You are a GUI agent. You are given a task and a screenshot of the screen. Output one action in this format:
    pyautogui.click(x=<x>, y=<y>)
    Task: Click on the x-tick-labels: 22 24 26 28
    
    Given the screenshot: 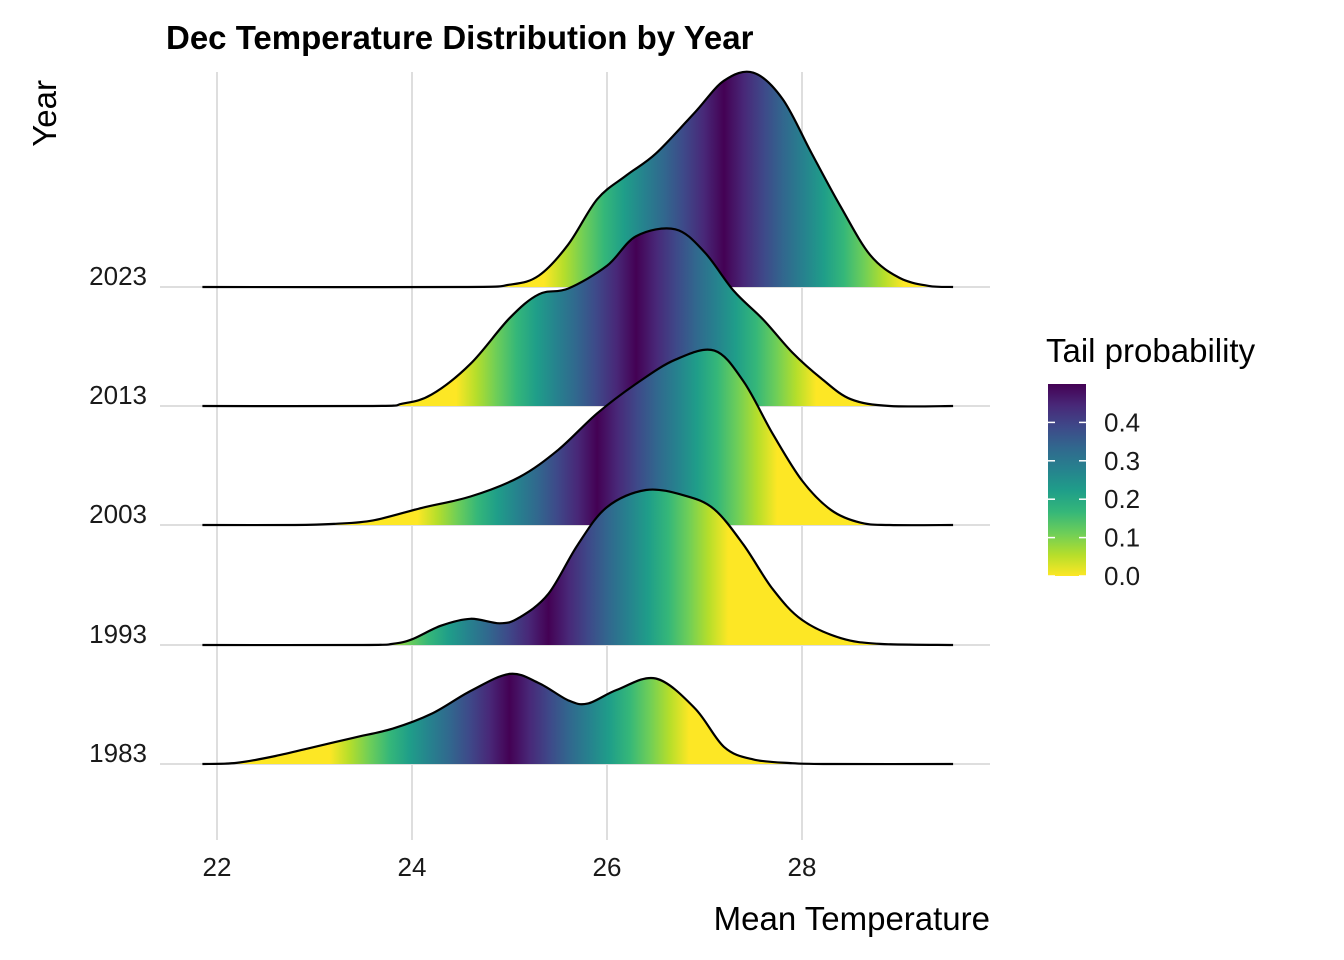 What is the action you would take?
    pyautogui.click(x=510, y=867)
    